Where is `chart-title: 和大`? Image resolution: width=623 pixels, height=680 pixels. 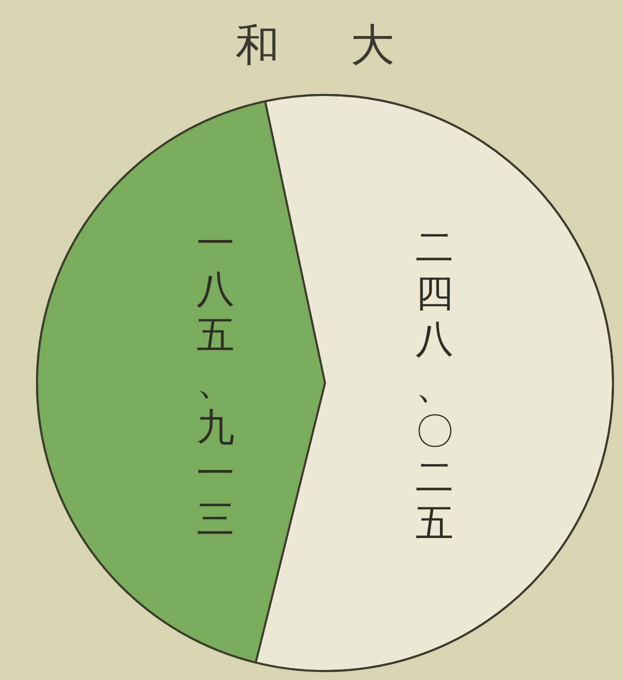 chart-title: 和大 is located at coordinates (315, 45).